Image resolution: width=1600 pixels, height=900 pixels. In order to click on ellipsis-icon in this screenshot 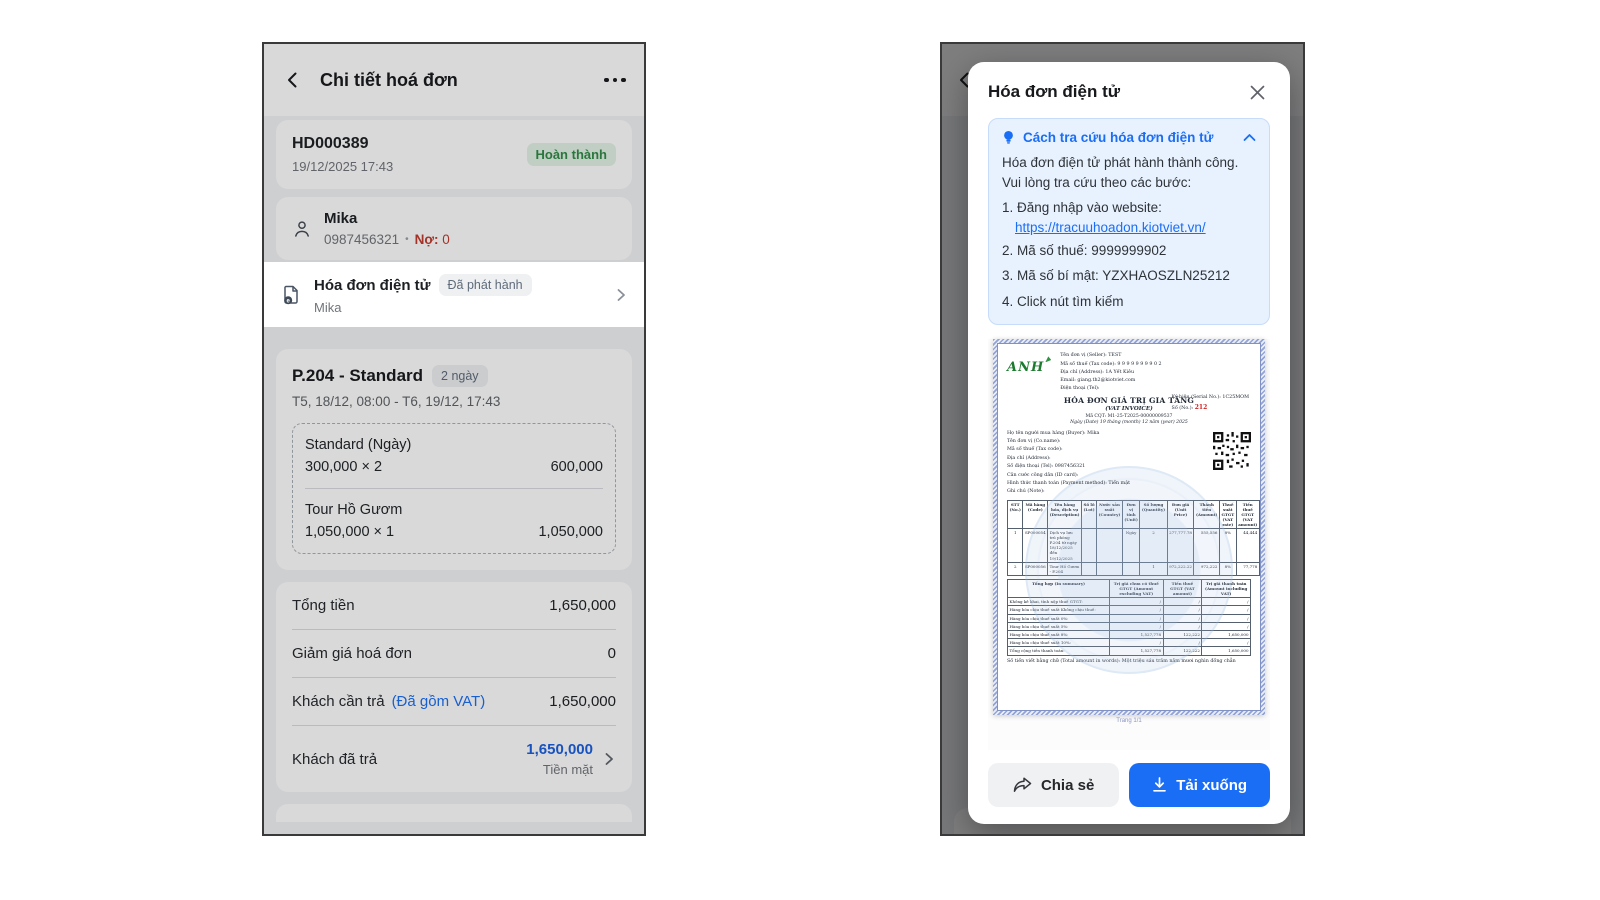, I will do `click(615, 80)`.